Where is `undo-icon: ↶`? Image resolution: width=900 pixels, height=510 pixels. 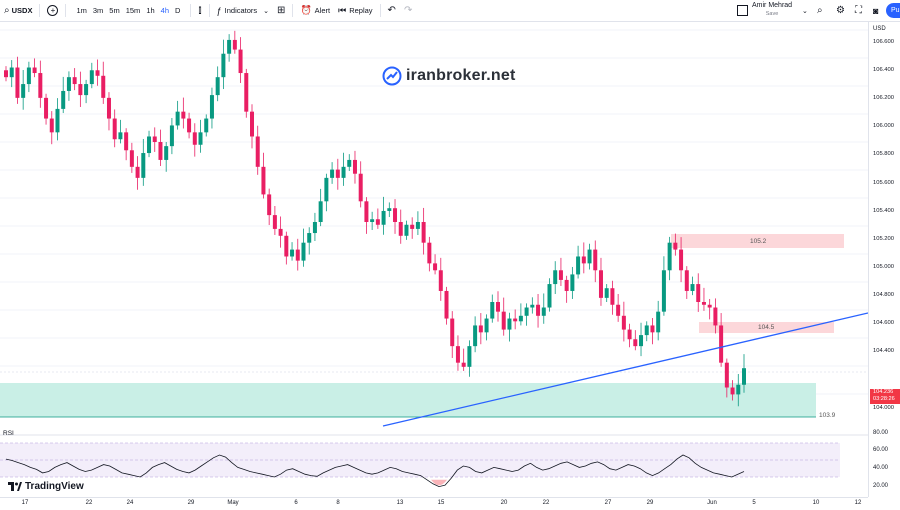
undo-icon: ↶ is located at coordinates (391, 10).